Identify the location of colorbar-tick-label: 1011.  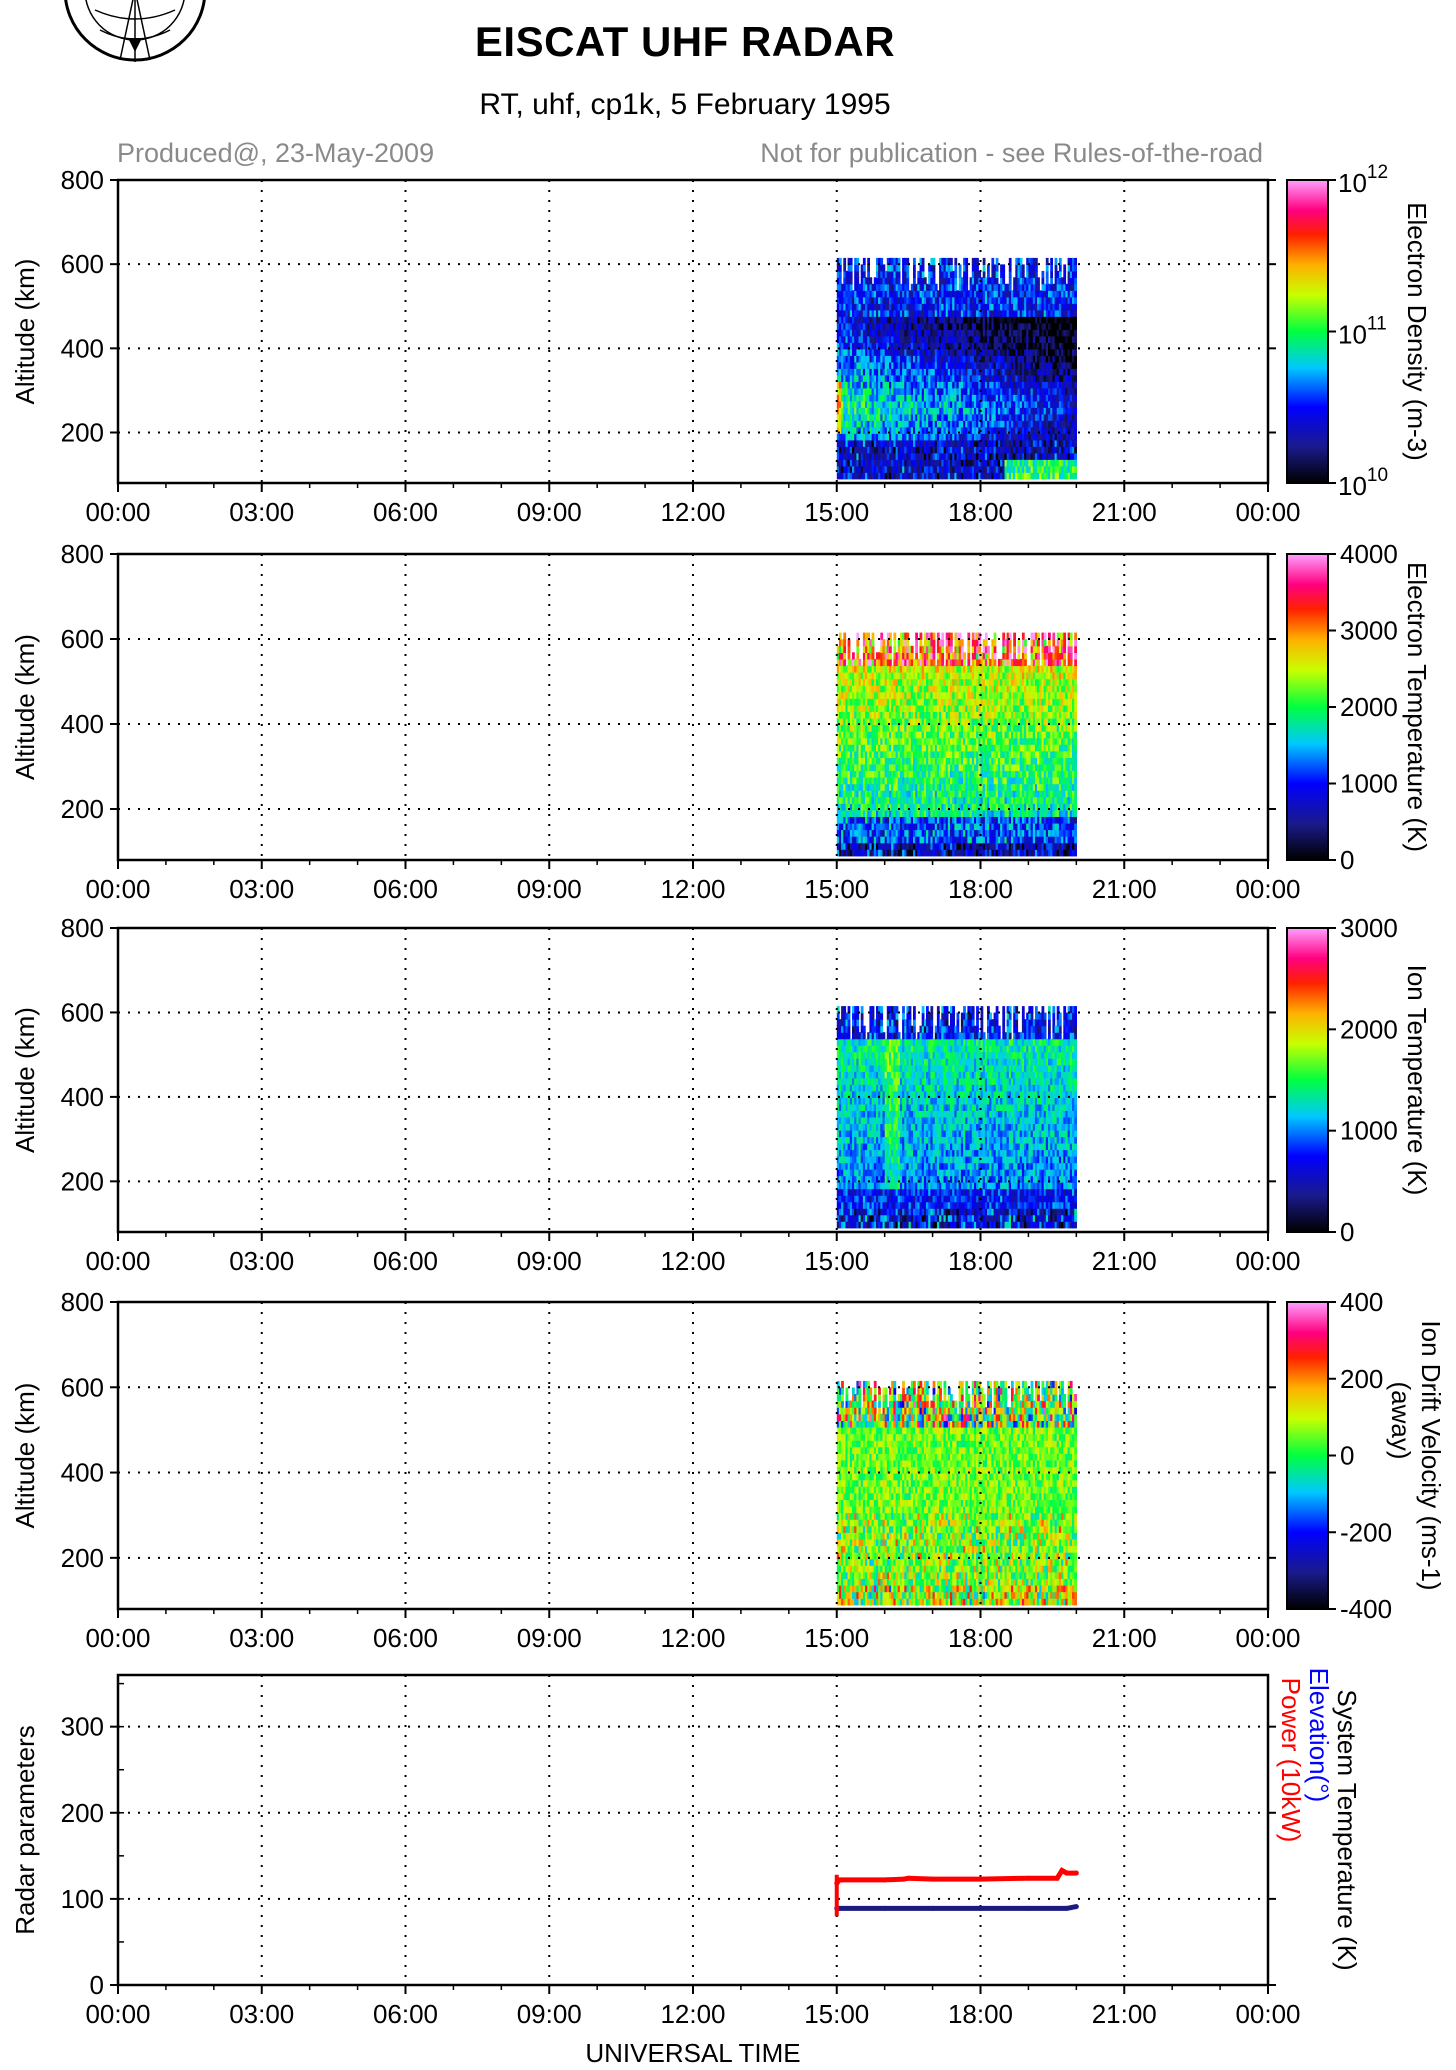
(1362, 332).